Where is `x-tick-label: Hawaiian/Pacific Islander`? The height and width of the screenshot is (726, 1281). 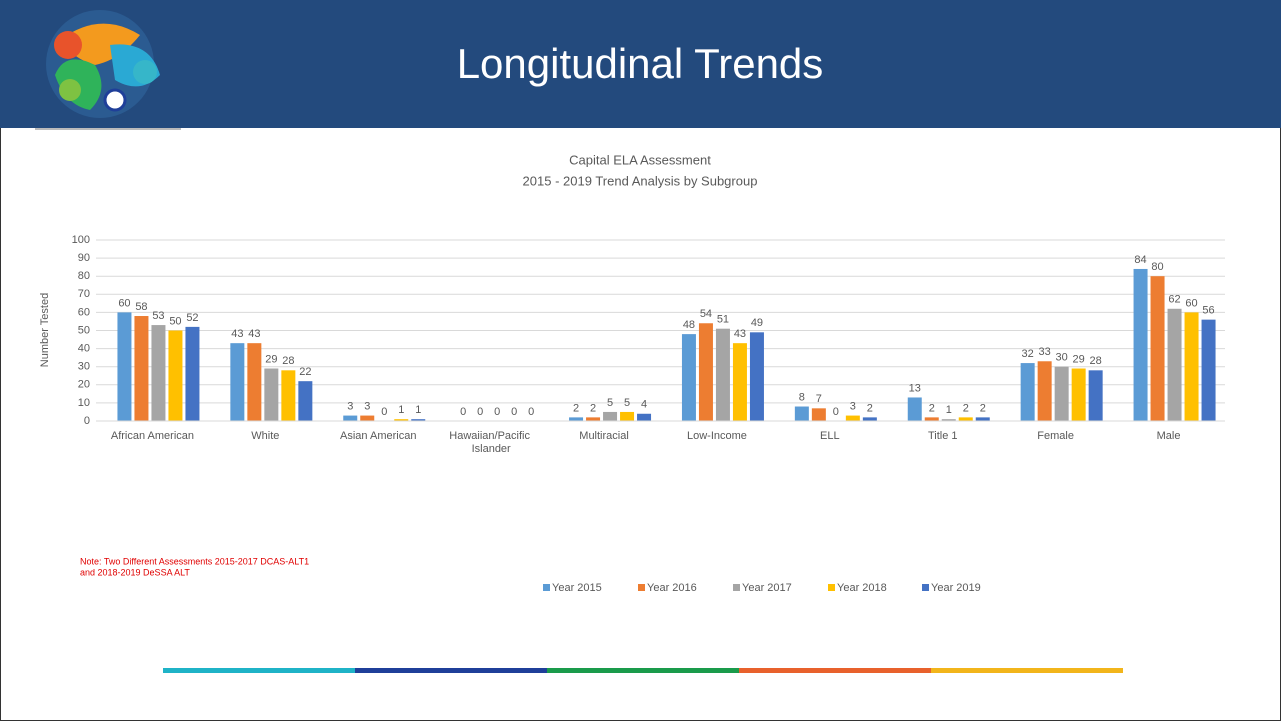 x-tick-label: Hawaiian/Pacific Islander is located at coordinates (491, 442).